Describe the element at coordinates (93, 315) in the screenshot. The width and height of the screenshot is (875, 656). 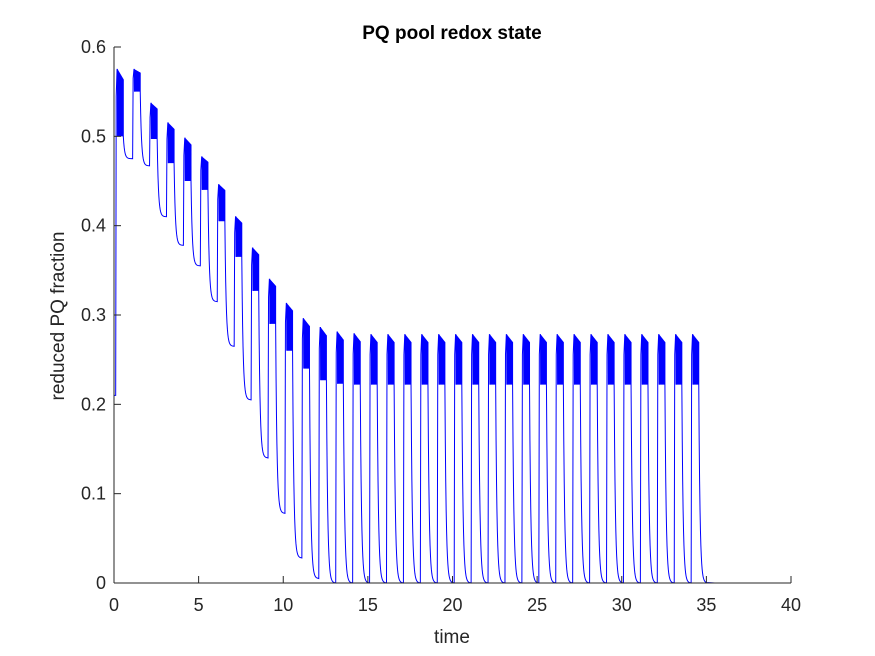
I see `y-tick-label: 0.3` at that location.